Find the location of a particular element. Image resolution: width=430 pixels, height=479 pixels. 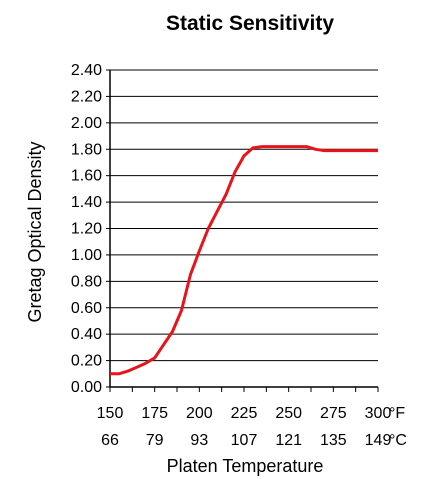

x-tick-label-c: 93 is located at coordinates (199, 440).